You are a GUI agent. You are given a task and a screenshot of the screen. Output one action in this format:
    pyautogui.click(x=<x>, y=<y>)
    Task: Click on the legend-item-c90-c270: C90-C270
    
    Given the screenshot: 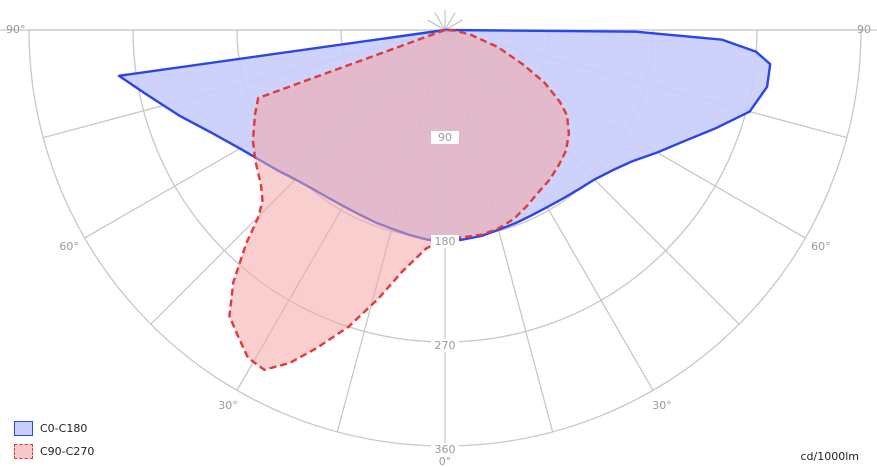 What is the action you would take?
    pyautogui.click(x=54, y=451)
    